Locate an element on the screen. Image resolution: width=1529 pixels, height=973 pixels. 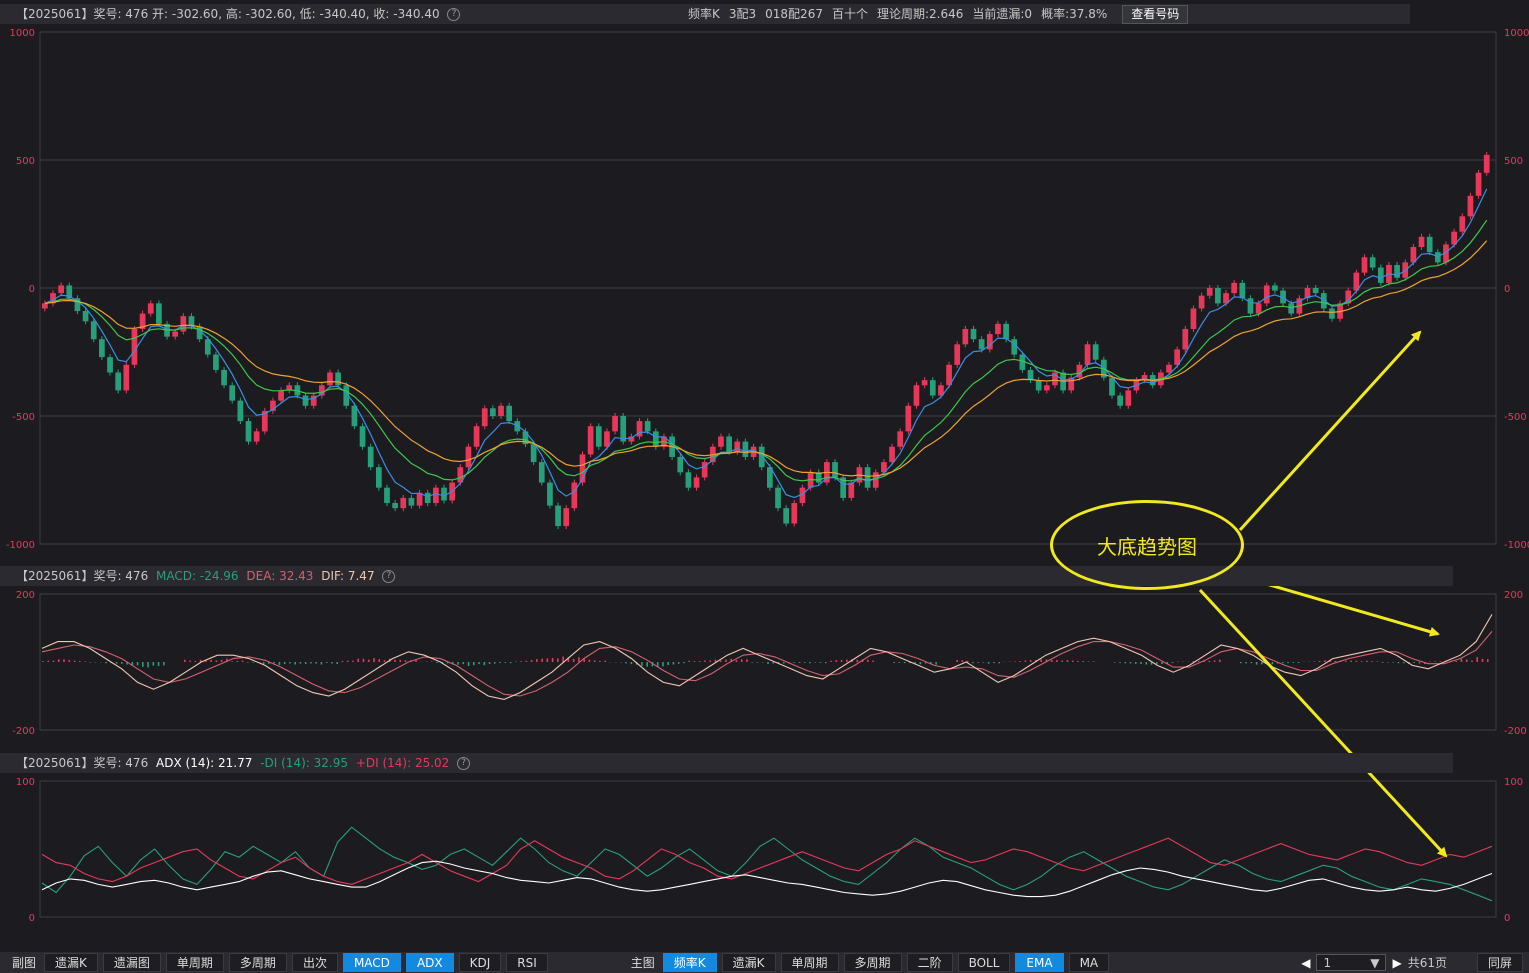
page-select: 1 ▼ is located at coordinates (1351, 962).